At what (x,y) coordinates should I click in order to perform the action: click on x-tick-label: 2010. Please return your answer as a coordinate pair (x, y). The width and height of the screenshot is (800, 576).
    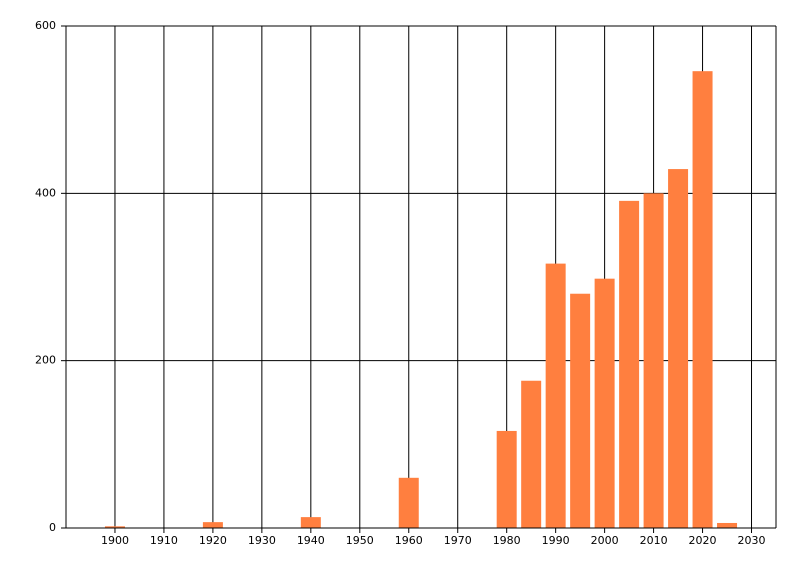
    Looking at the image, I should click on (654, 540).